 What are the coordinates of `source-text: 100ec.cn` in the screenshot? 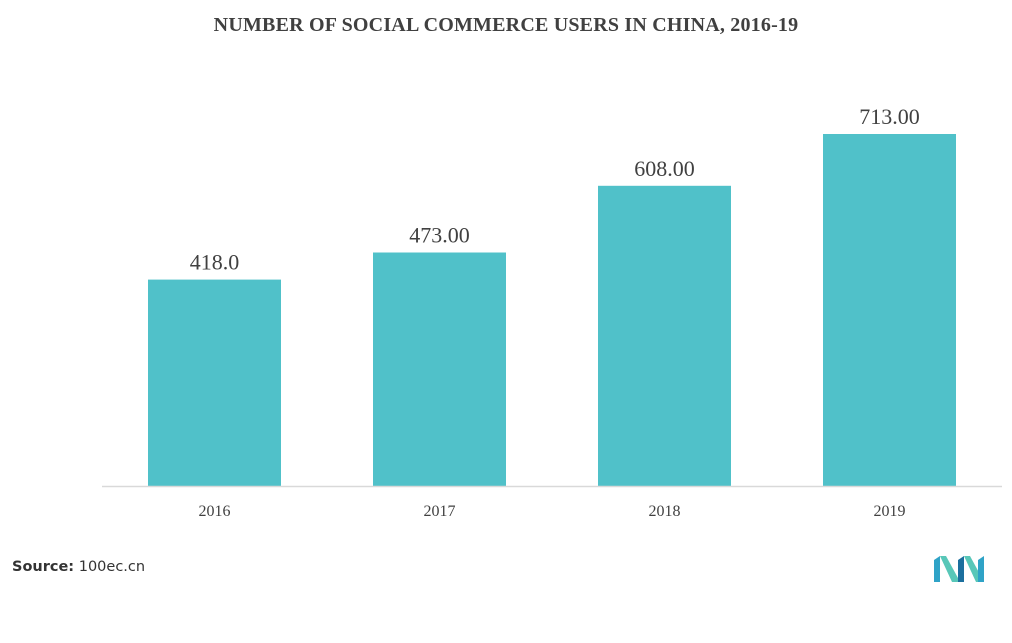 It's located at (112, 567).